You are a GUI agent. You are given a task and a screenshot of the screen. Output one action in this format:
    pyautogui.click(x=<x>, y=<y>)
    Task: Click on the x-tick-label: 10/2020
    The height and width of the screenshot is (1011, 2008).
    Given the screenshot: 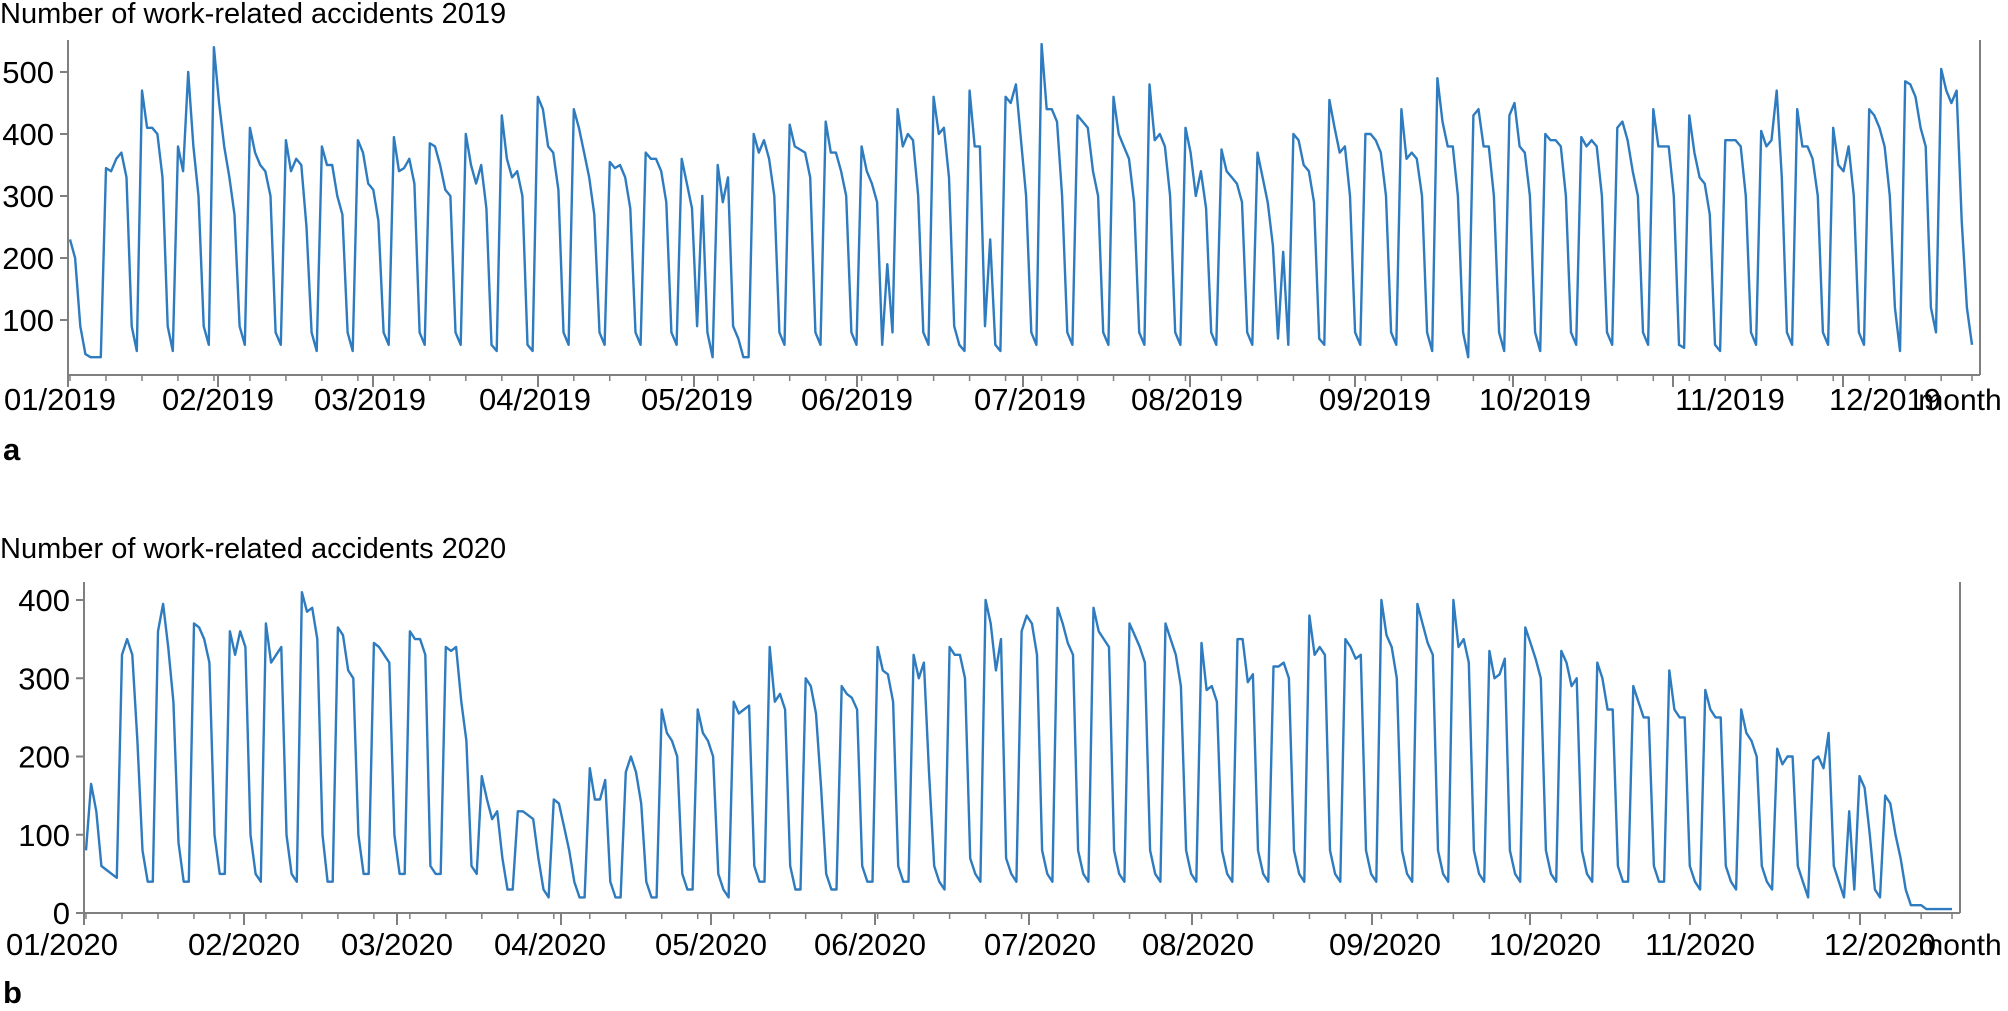 What is the action you would take?
    pyautogui.click(x=1545, y=944)
    